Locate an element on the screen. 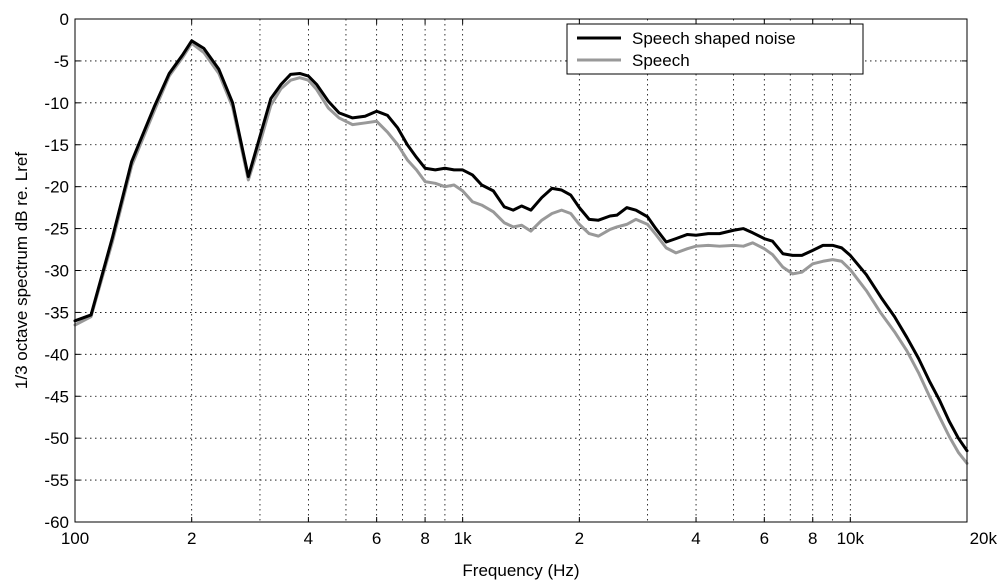  legend: Speech shaped noise Speech is located at coordinates (715, 49).